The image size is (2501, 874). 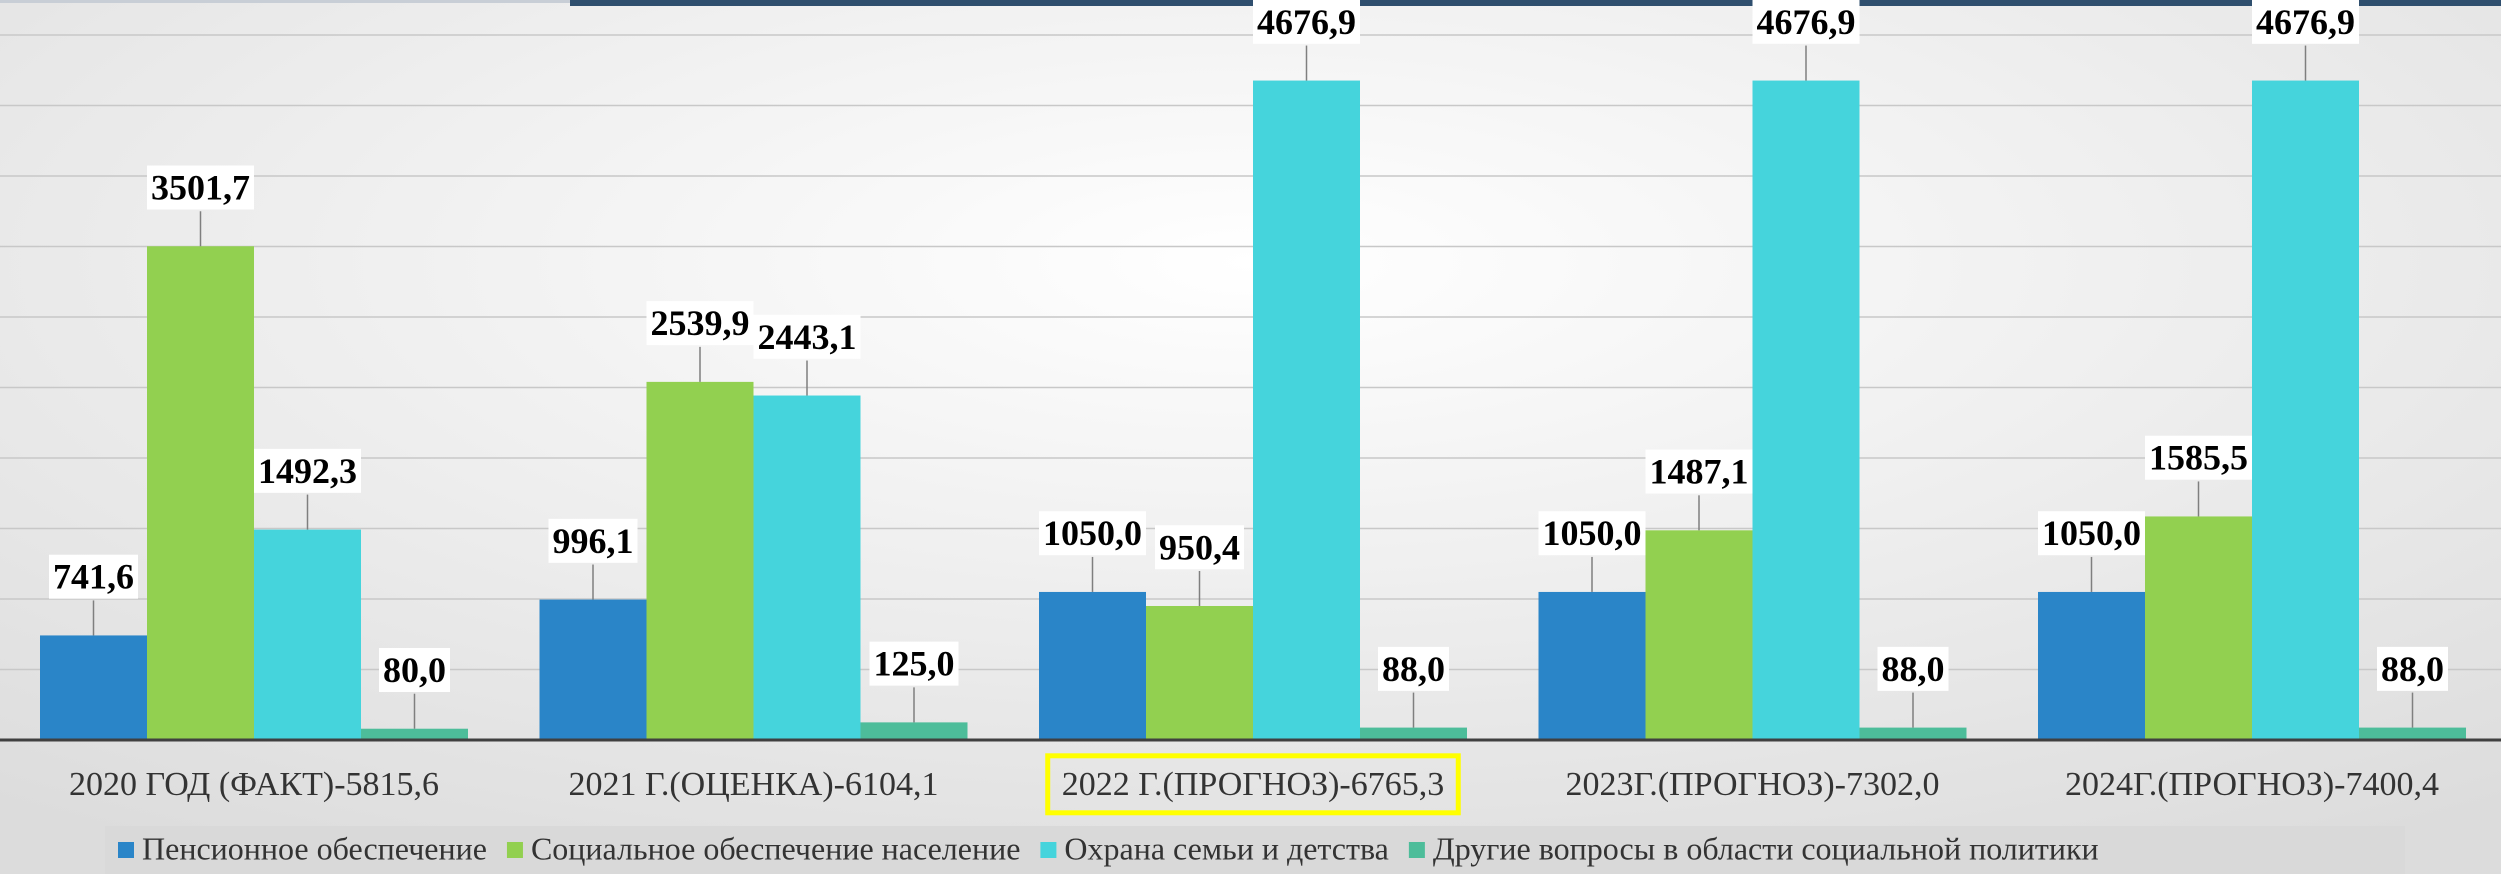 I want to click on data-label: 950,4, so click(x=1199, y=547).